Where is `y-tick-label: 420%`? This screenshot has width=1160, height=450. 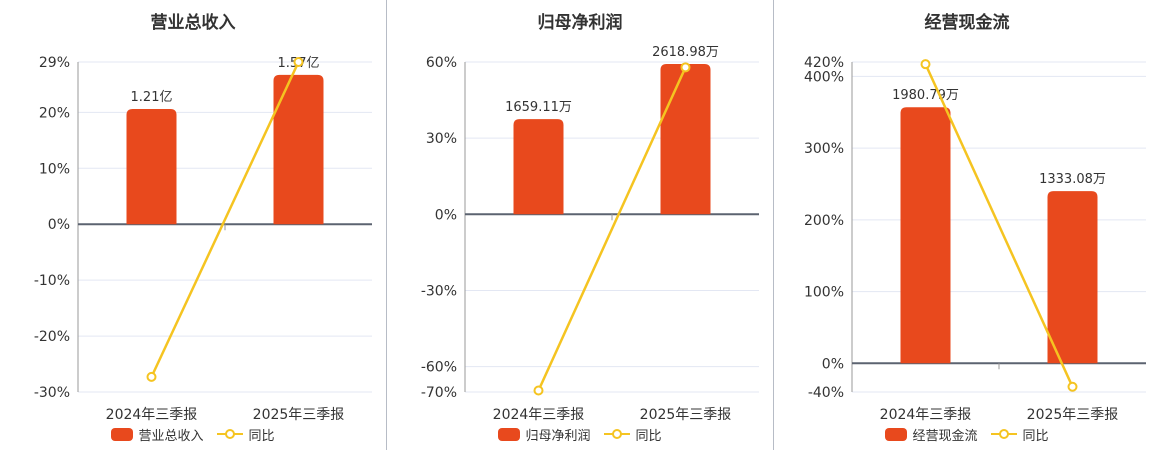 y-tick-label: 420% is located at coordinates (824, 63).